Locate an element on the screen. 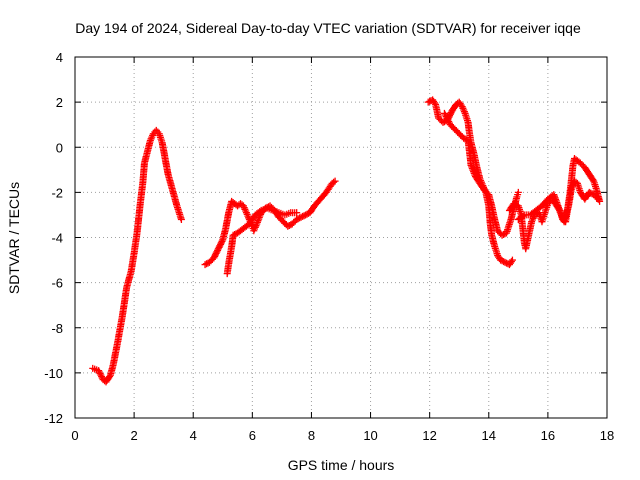  x-tick-label: 14 is located at coordinates (489, 435).